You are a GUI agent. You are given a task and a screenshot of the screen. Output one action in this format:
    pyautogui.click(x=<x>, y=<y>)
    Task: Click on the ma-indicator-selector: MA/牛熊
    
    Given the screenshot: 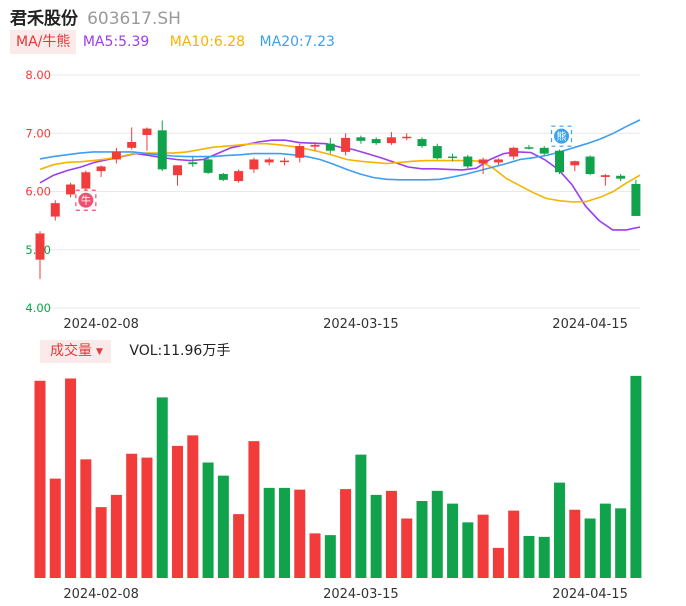 What is the action you would take?
    pyautogui.click(x=43, y=42)
    